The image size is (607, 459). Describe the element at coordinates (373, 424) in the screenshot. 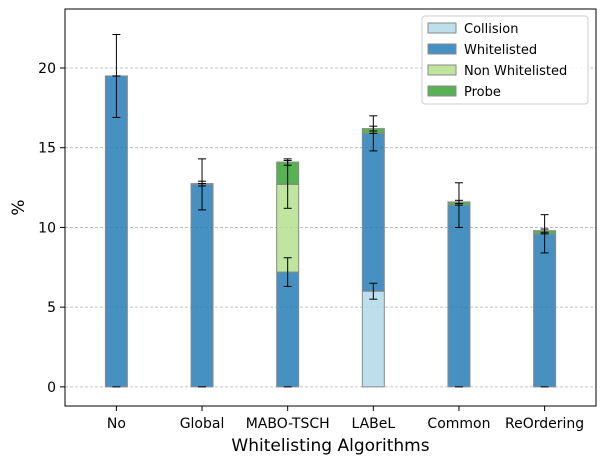

I see `x-tick-label: LABeL` at that location.